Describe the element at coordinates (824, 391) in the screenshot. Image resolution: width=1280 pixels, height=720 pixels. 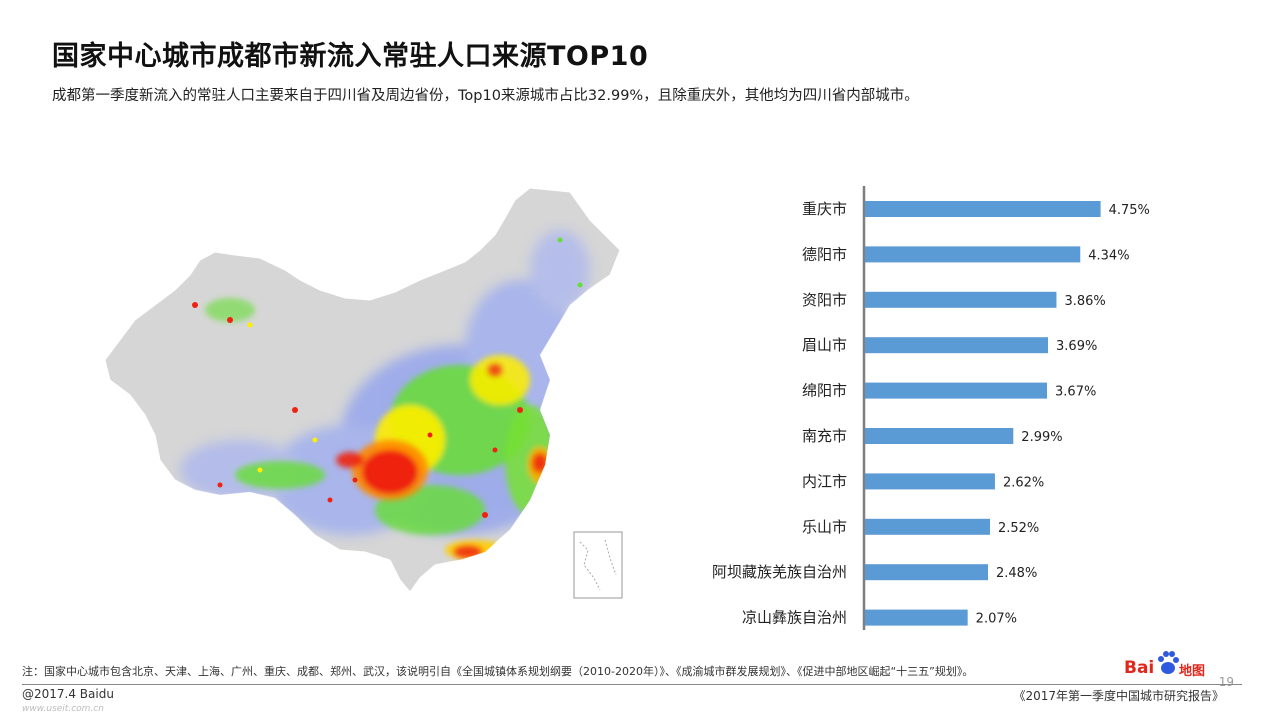
I see `category-label: 绵阳市` at that location.